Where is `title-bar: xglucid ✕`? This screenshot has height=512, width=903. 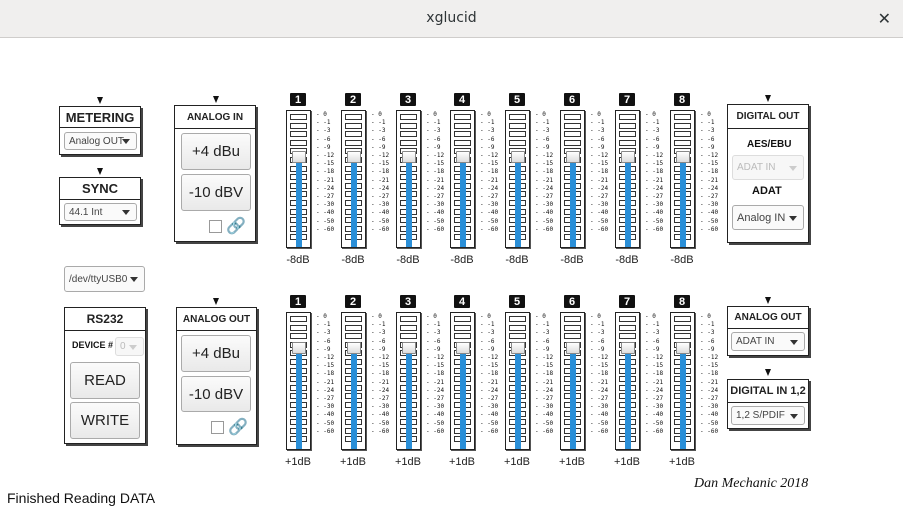 title-bar: xglucid ✕ is located at coordinates (451, 19).